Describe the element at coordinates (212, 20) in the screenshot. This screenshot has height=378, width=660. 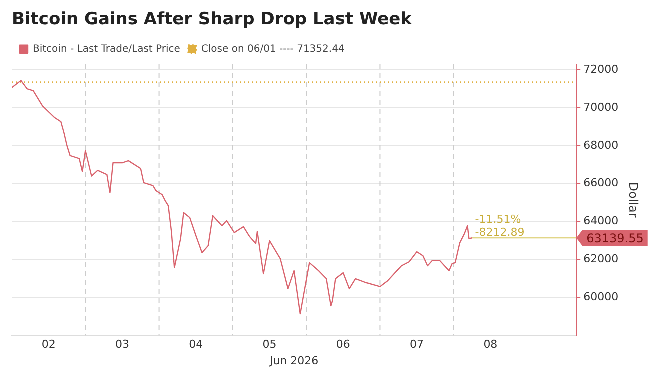
I see `chart-title: Bitcoin Gains After Sharp Drop Last Week` at that location.